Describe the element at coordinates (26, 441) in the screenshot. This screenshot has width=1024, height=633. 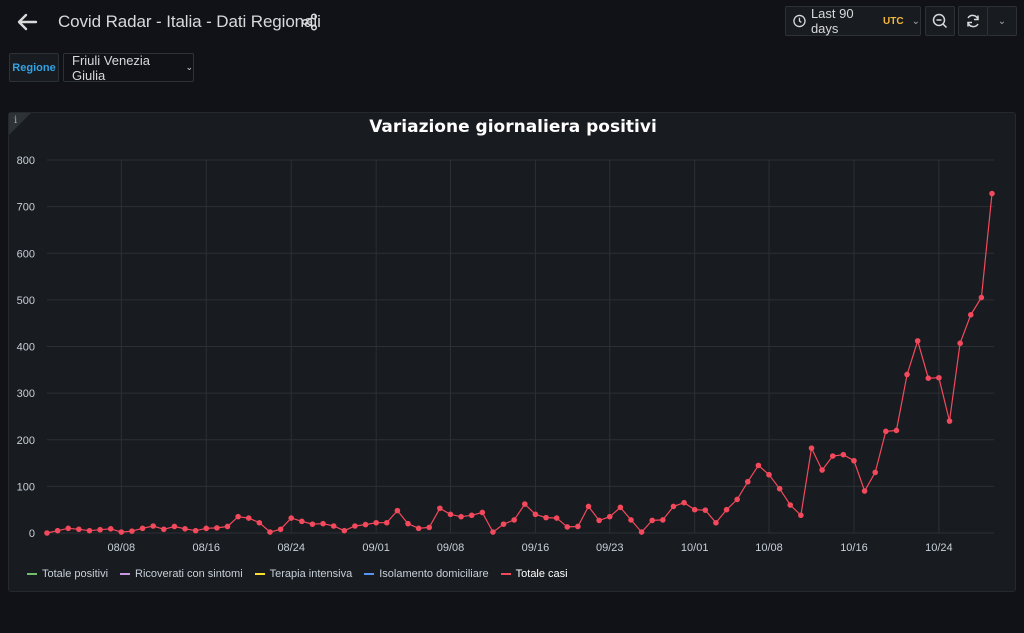
I see `y-tick-label: 200` at that location.